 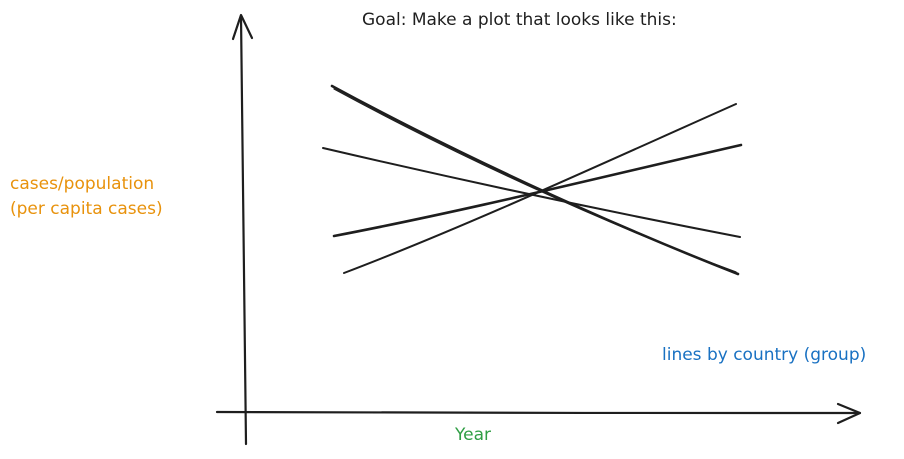 What do you see at coordinates (849, 413) in the screenshot?
I see `x-axis-arrowhead` at bounding box center [849, 413].